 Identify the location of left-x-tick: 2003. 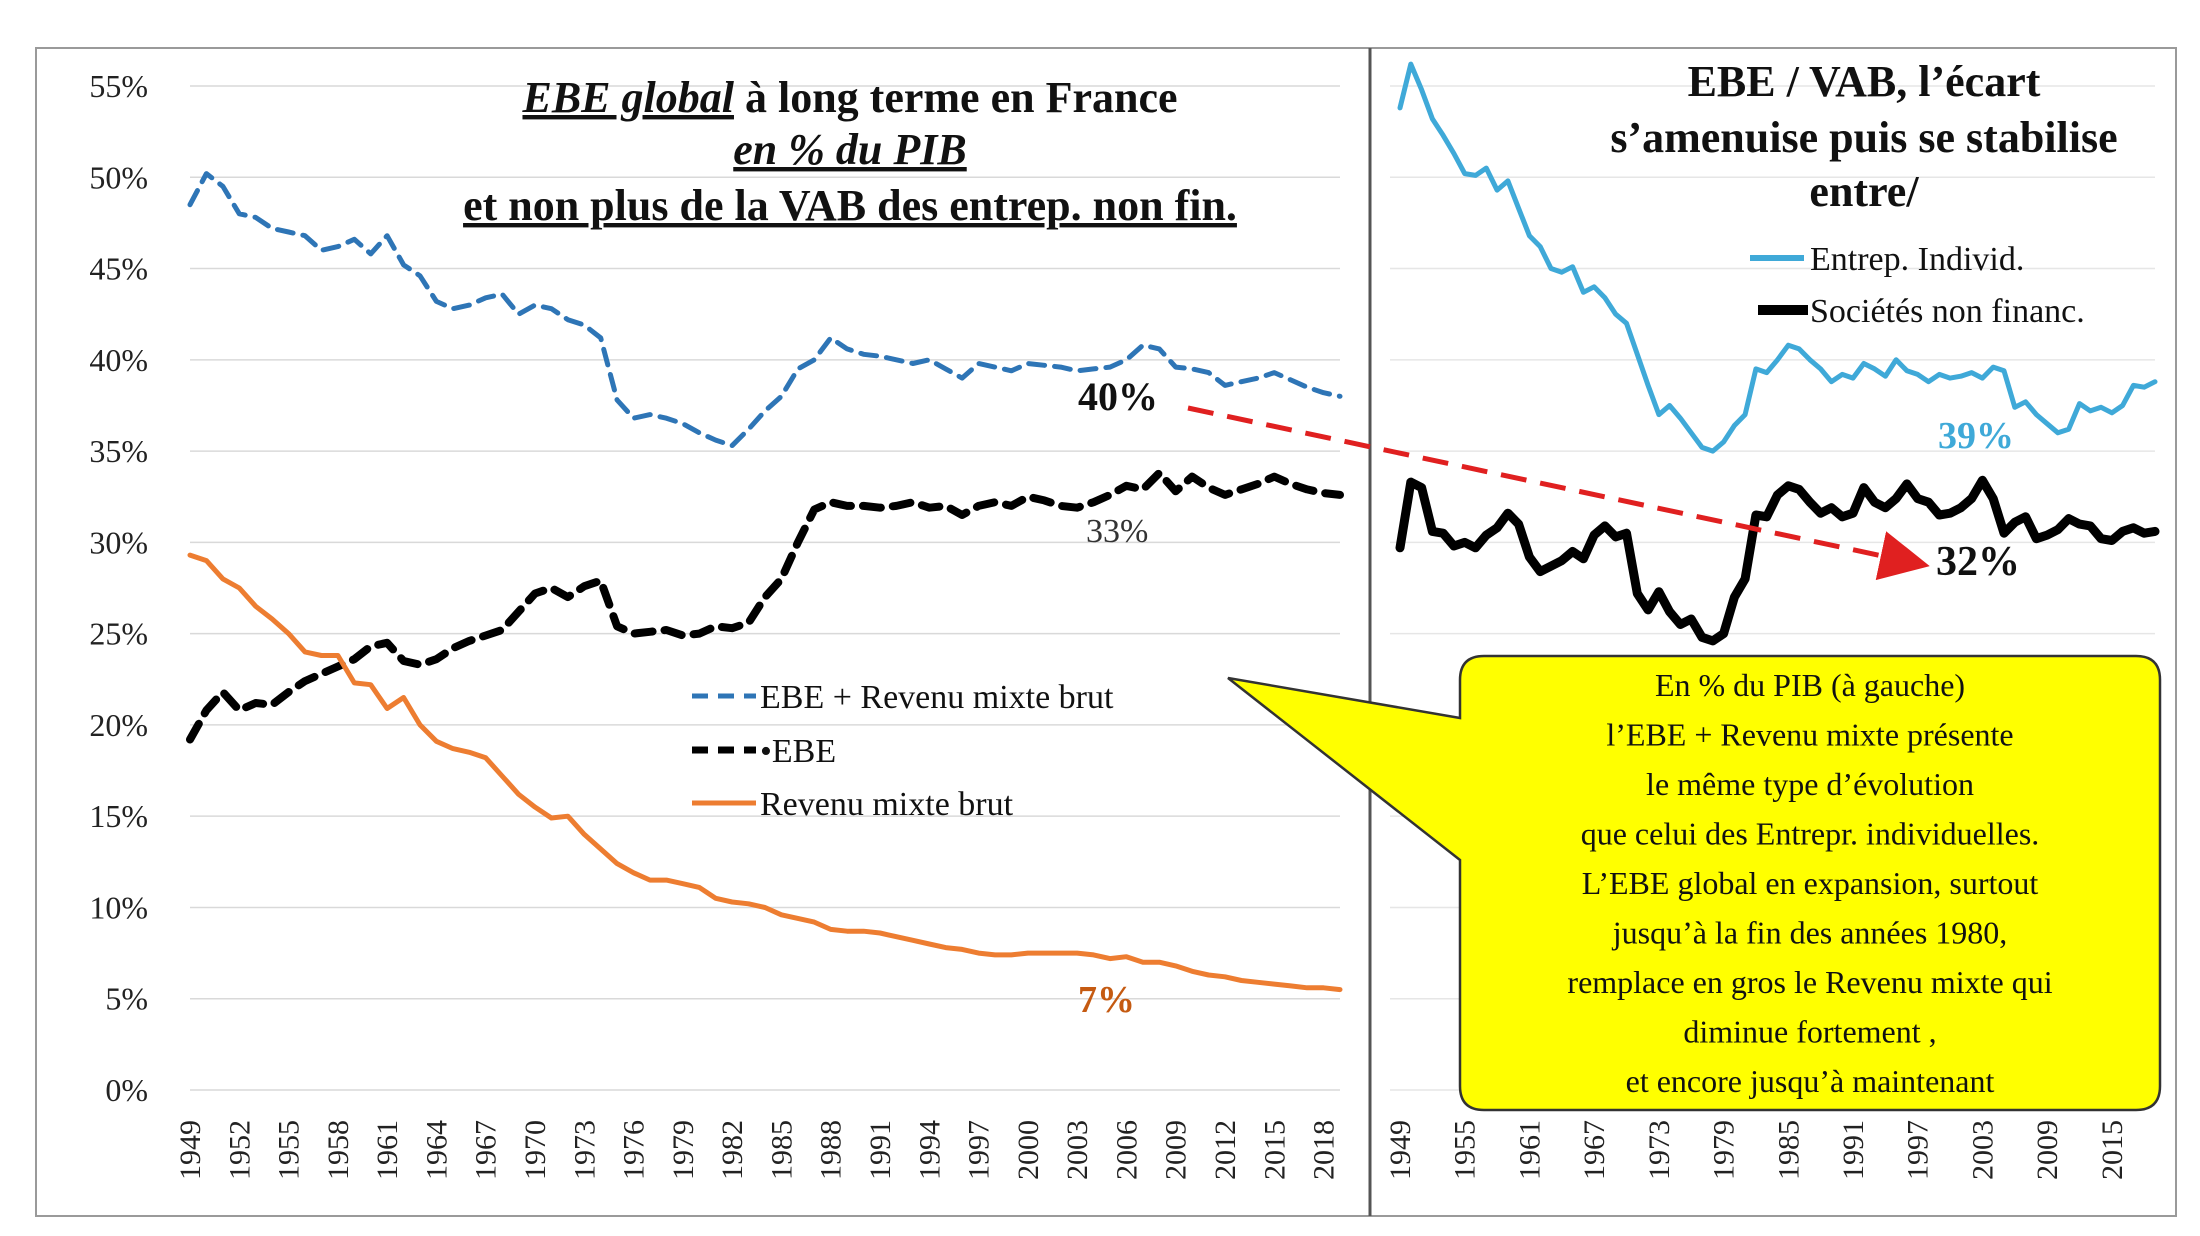
(1077, 1150).